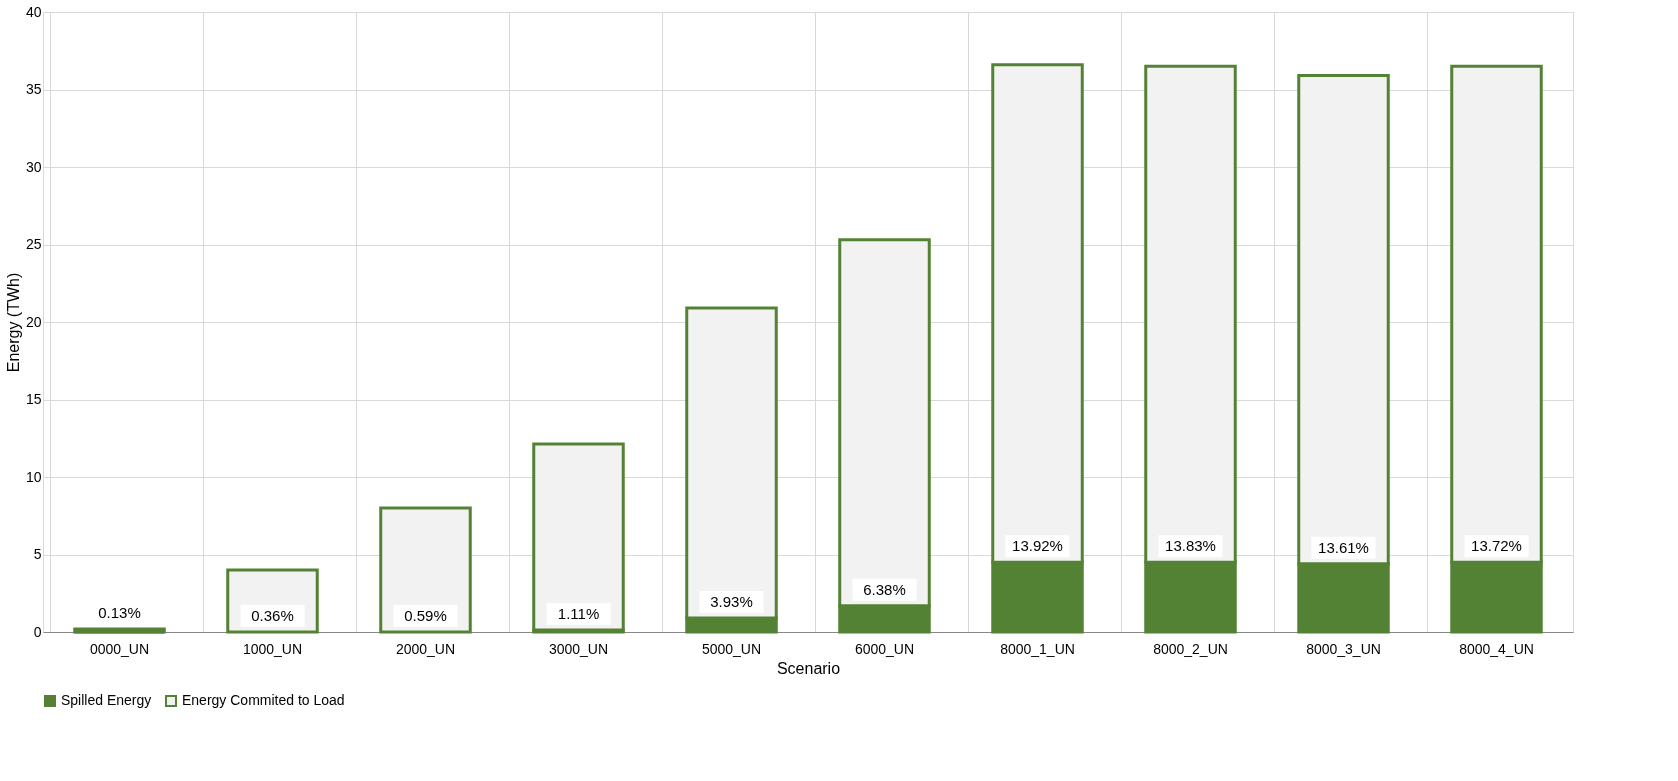 The height and width of the screenshot is (781, 1678). What do you see at coordinates (1343, 648) in the screenshot?
I see `x-tick-label: 8000_3_UN` at bounding box center [1343, 648].